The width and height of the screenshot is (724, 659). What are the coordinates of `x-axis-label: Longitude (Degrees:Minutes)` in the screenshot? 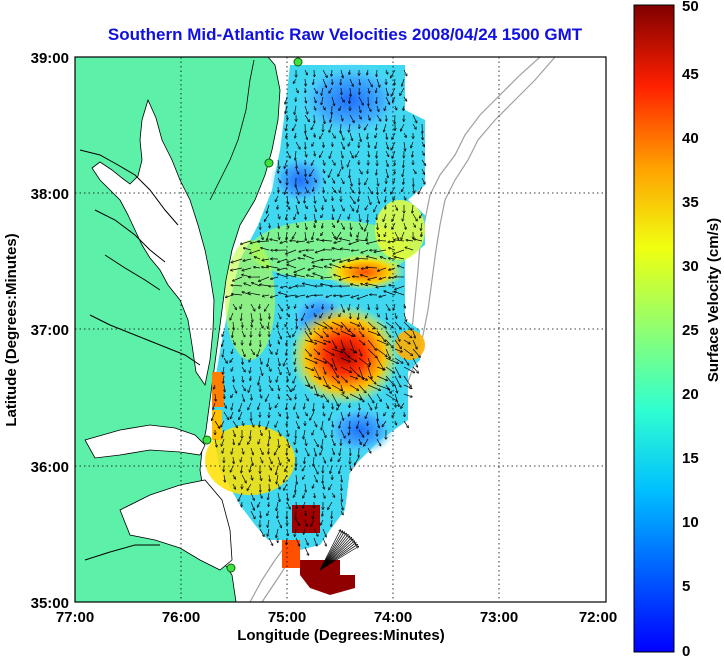 It's located at (341, 635).